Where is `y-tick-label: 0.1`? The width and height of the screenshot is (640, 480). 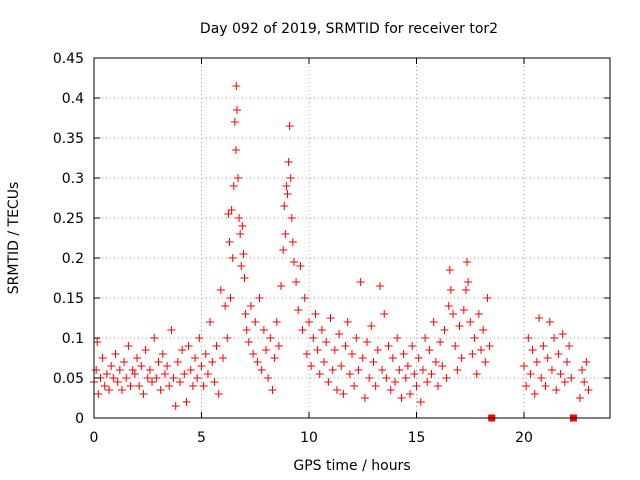 y-tick-label: 0.1 is located at coordinates (73, 339).